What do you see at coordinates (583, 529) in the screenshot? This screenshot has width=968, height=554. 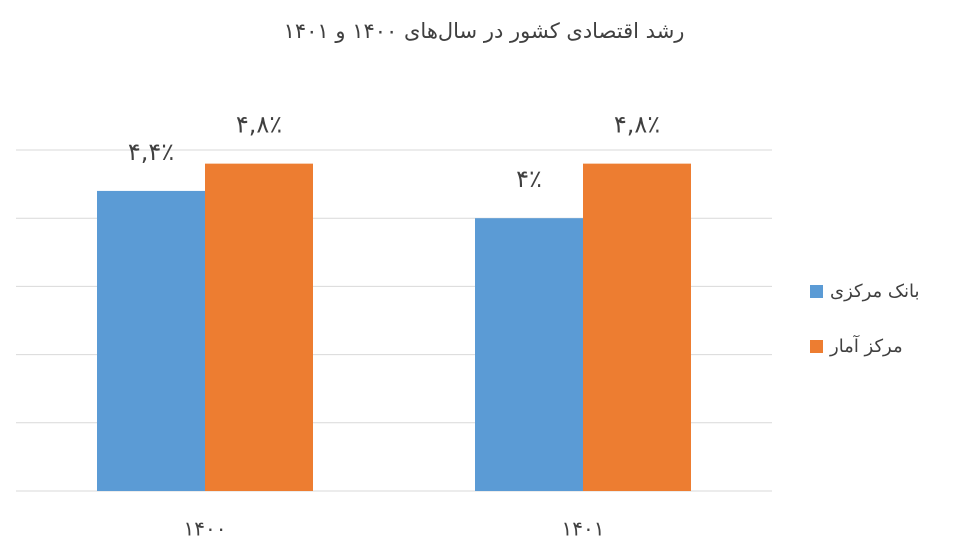 I see `x-tick-label: ۱۴۰۱` at bounding box center [583, 529].